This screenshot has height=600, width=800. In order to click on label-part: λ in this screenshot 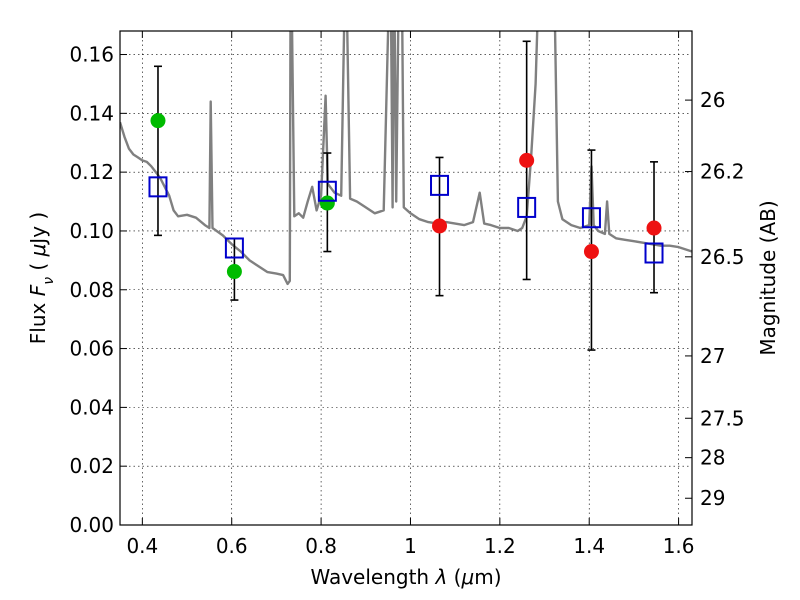, I will do `click(440, 577)`.